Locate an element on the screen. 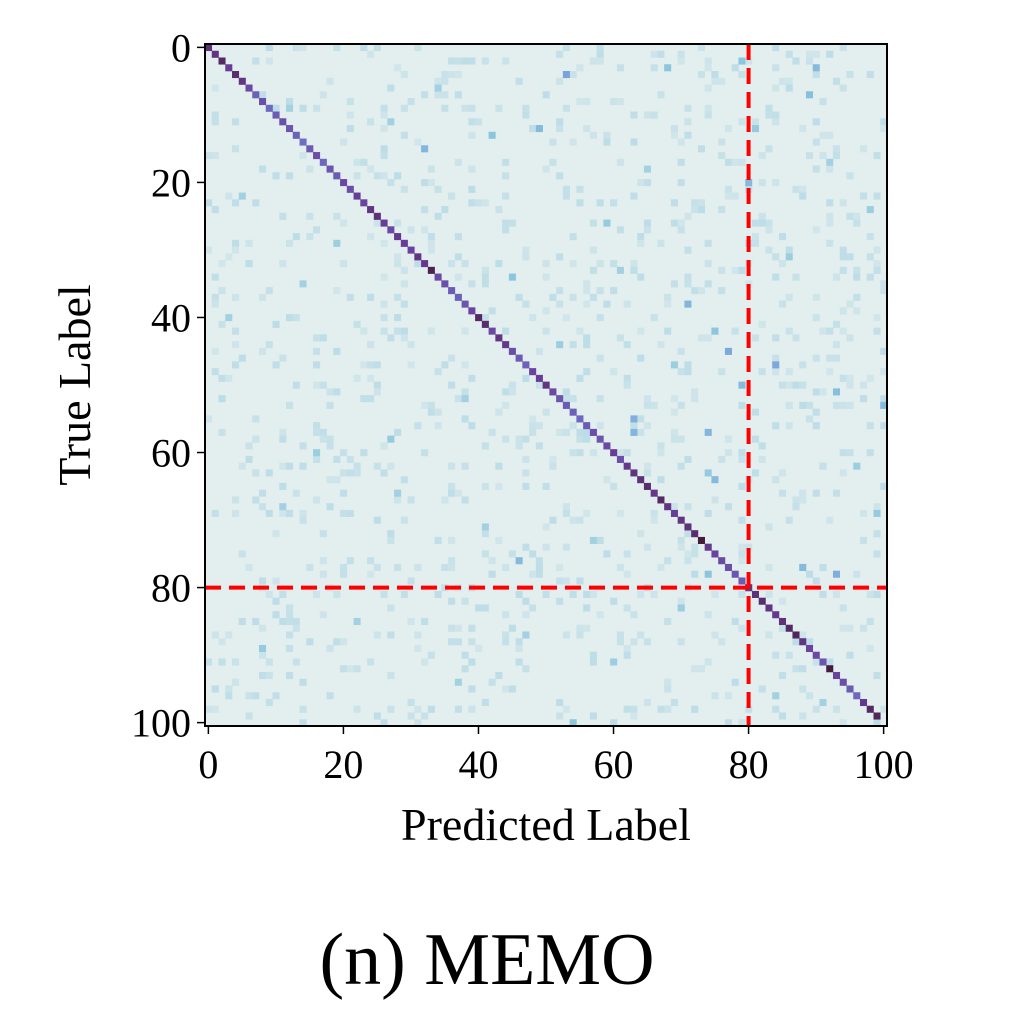  y-tick-label: 20 is located at coordinates (171, 182).